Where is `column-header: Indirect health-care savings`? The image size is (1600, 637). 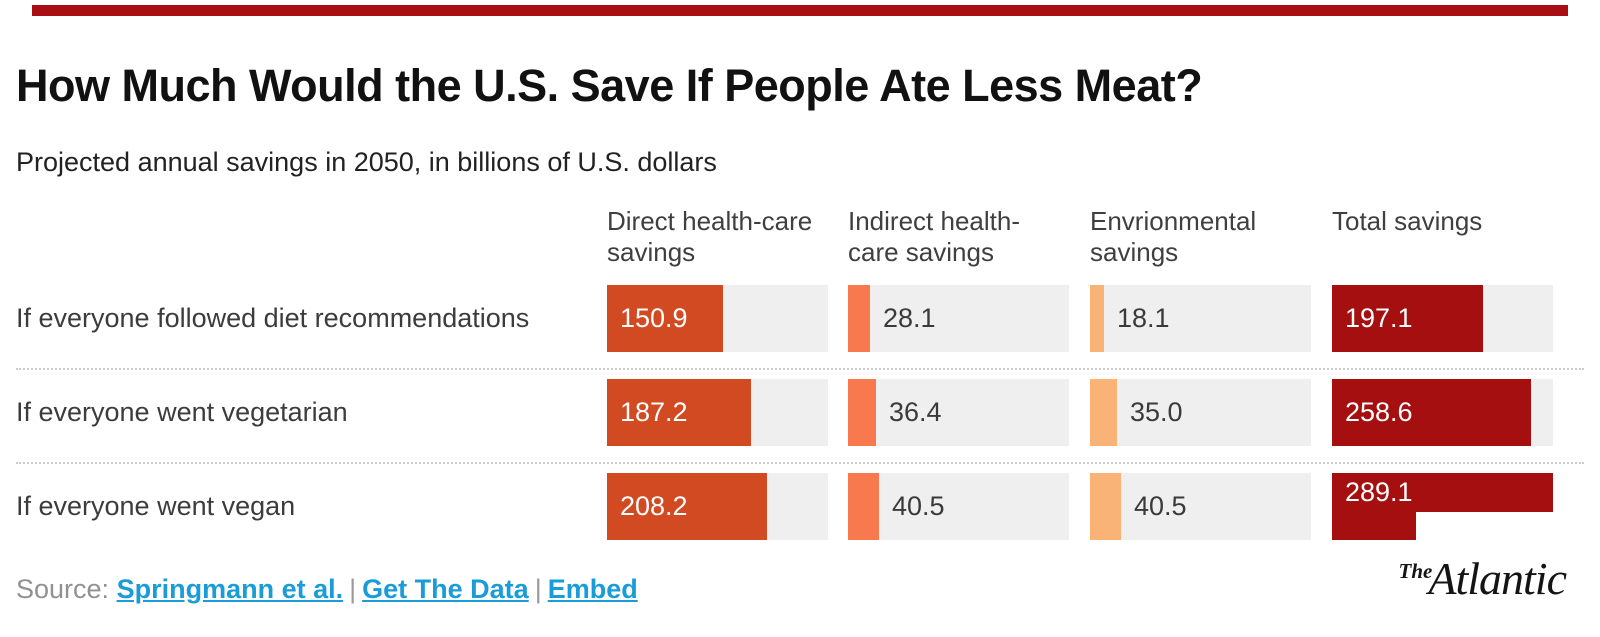 column-header: Indirect health-care savings is located at coordinates (934, 236).